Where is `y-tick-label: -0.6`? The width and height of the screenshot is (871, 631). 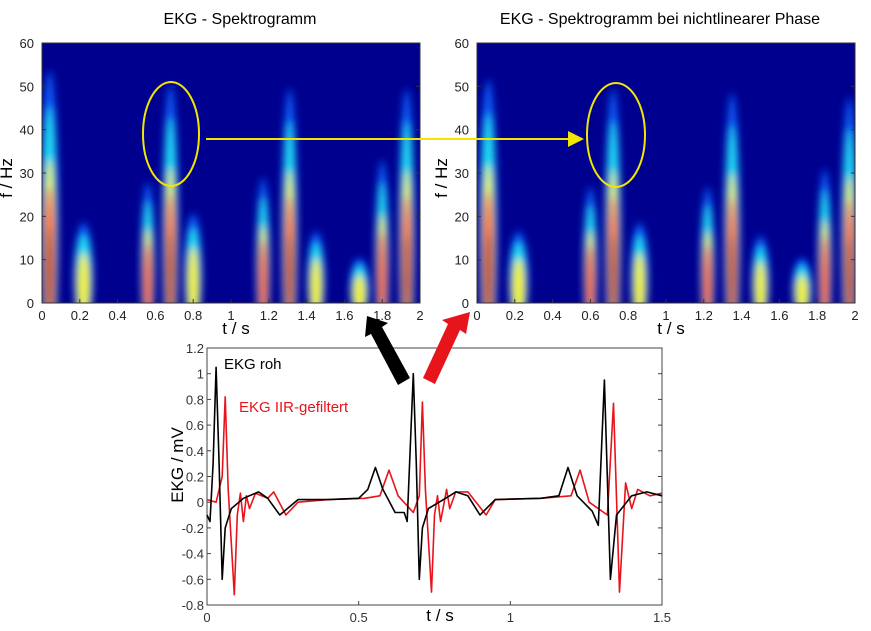 y-tick-label: -0.6 is located at coordinates (193, 579).